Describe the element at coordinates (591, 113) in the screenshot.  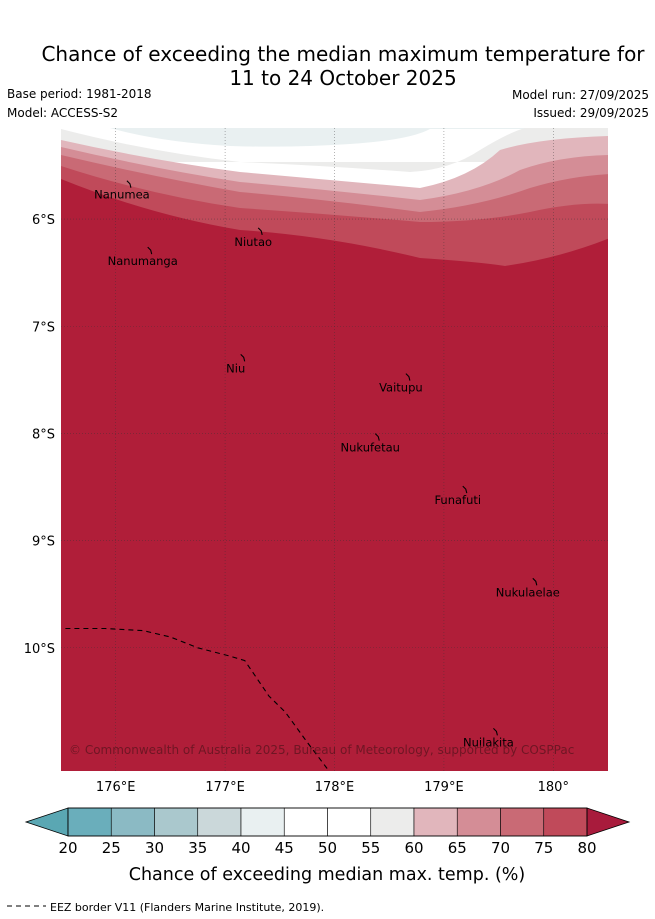
I see `issued-label: Issued: 29/09/2025` at that location.